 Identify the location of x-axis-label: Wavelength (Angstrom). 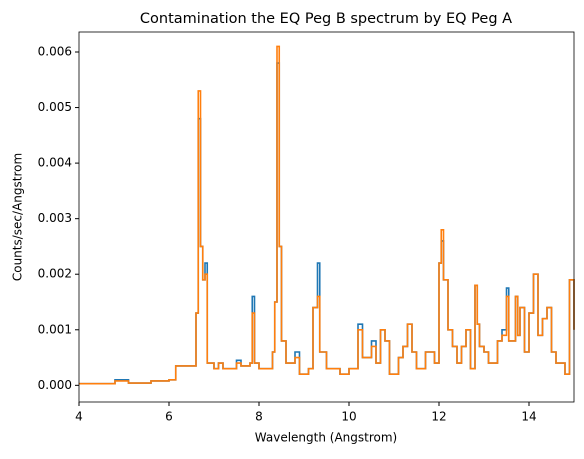
(326, 438).